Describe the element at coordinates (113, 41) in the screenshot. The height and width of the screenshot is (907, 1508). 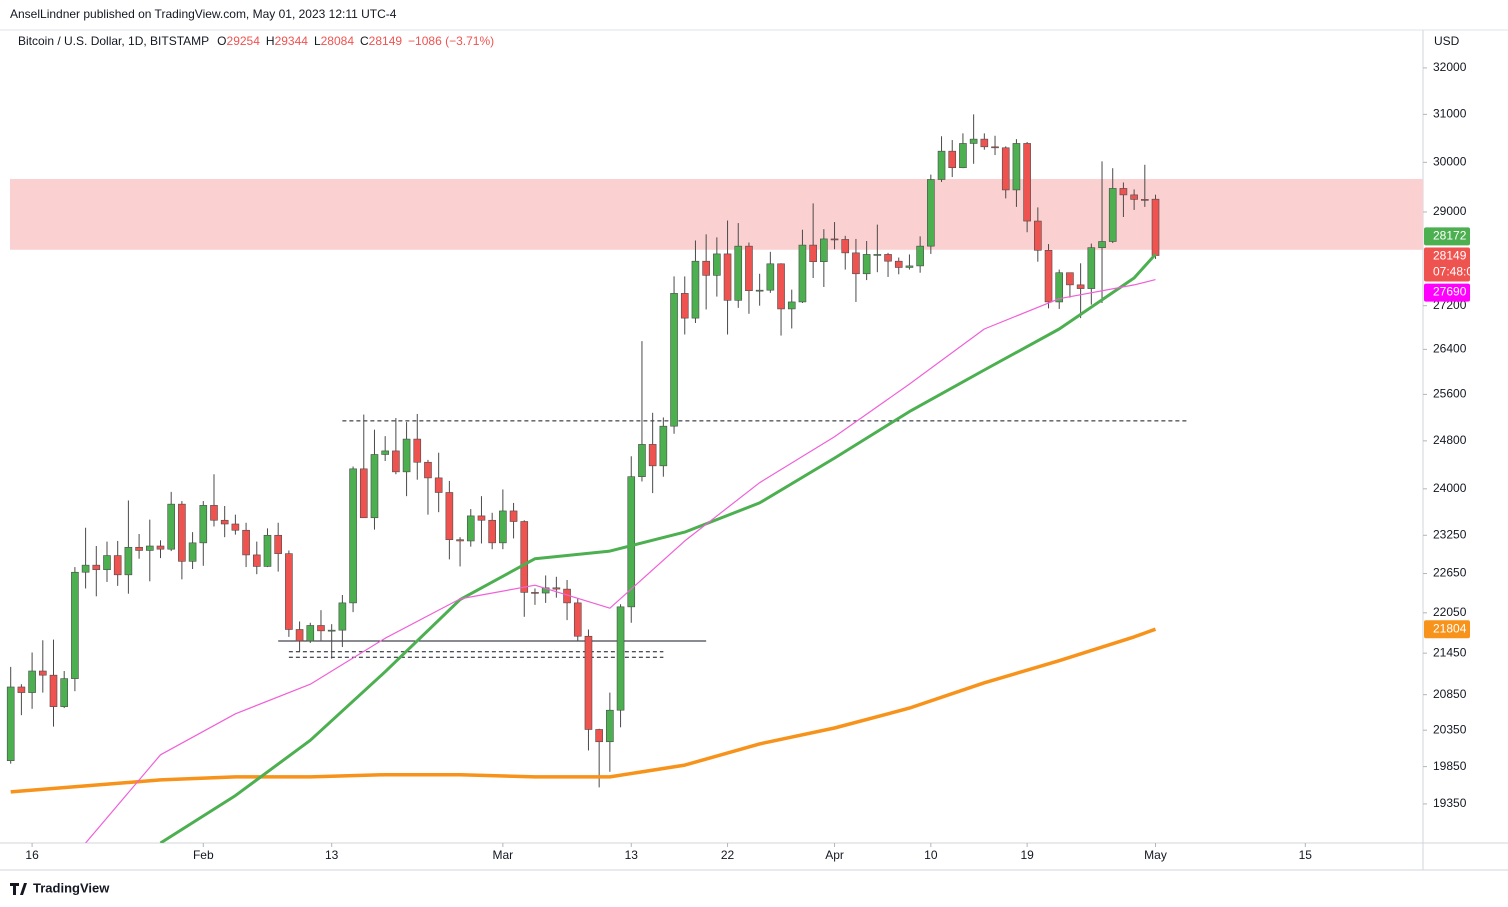
I see `symbol: Bitcoin / U.S. Dollar, 1D, BITSTAMP` at that location.